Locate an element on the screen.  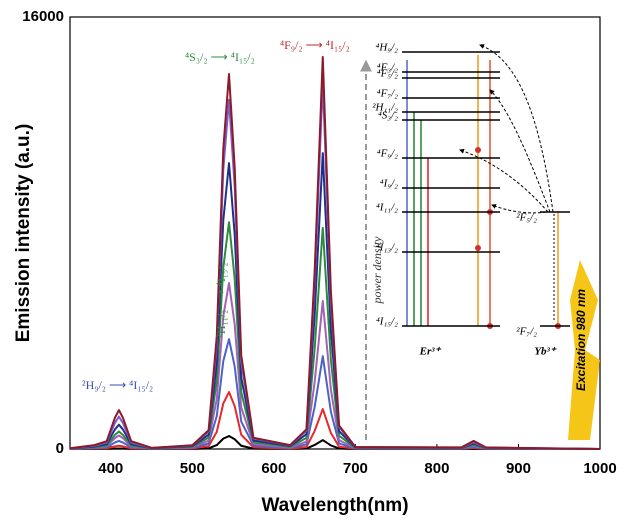
level-label: ⁴I₁₅/₂ is located at coordinates (387, 322).